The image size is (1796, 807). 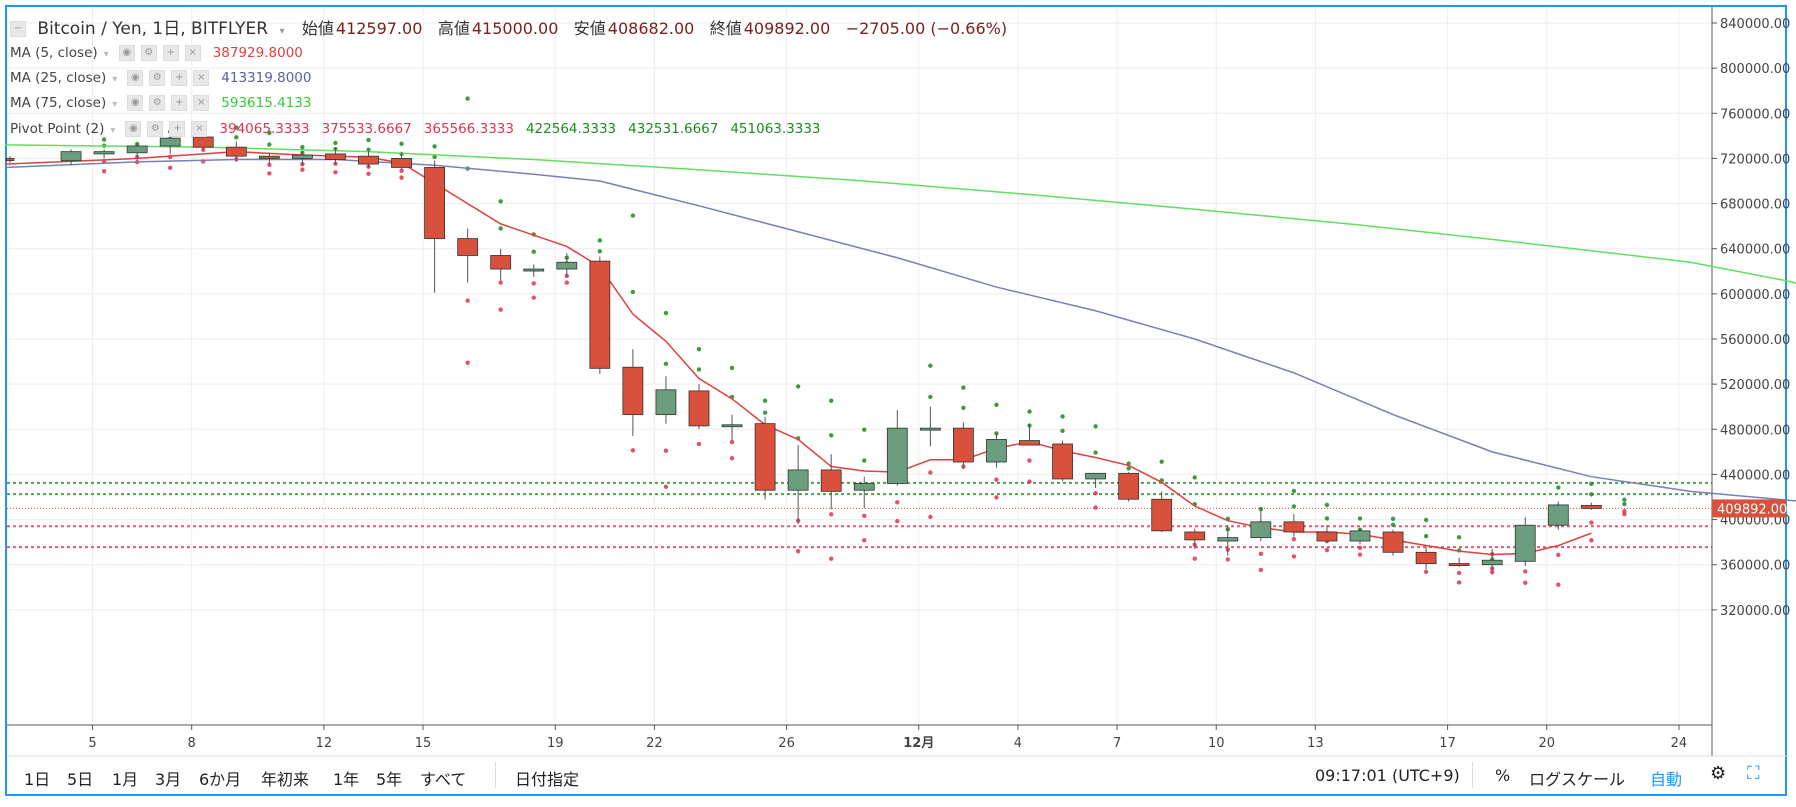 I want to click on range-button: 3月, so click(x=168, y=779).